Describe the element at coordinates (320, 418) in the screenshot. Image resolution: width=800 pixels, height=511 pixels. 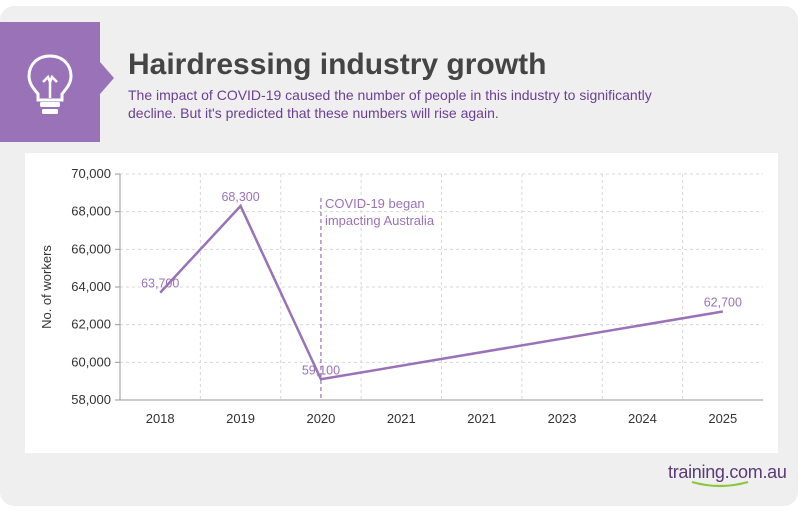
I see `x-tick-label: 2020` at that location.